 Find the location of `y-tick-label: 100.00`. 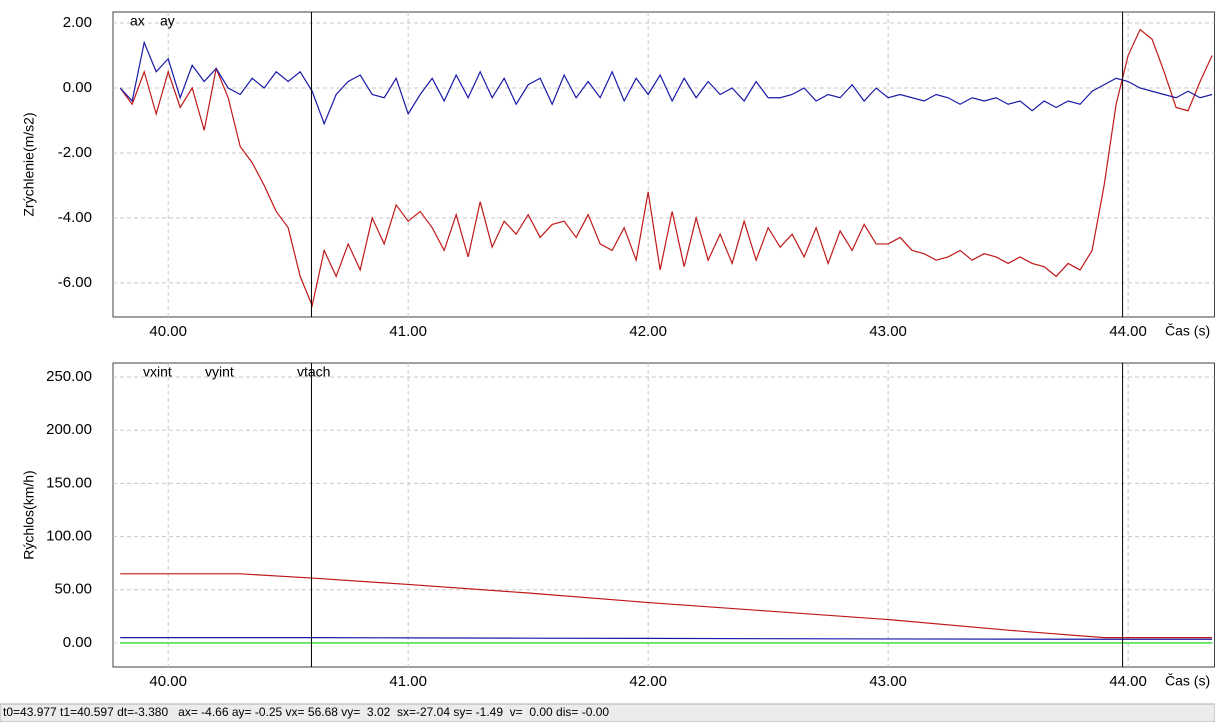

y-tick-label: 100.00 is located at coordinates (69, 536).